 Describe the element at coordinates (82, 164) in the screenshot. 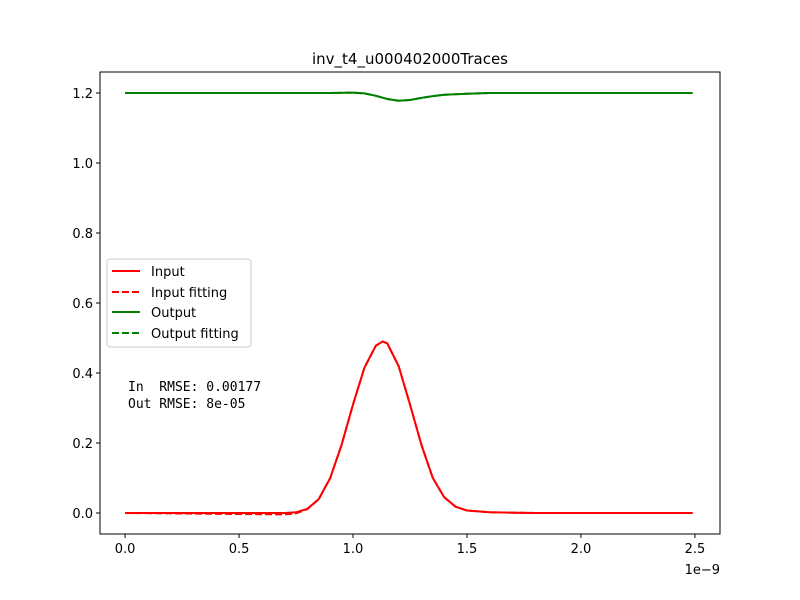

I see `y-tick-label: 1.0` at that location.